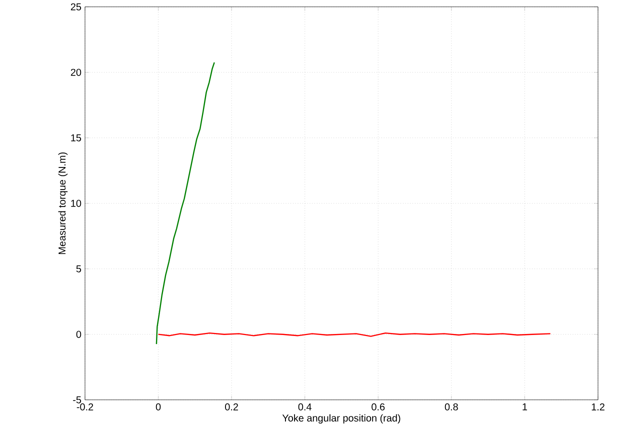  What do you see at coordinates (231, 406) in the screenshot?
I see `x-tick-label: 0.2` at bounding box center [231, 406].